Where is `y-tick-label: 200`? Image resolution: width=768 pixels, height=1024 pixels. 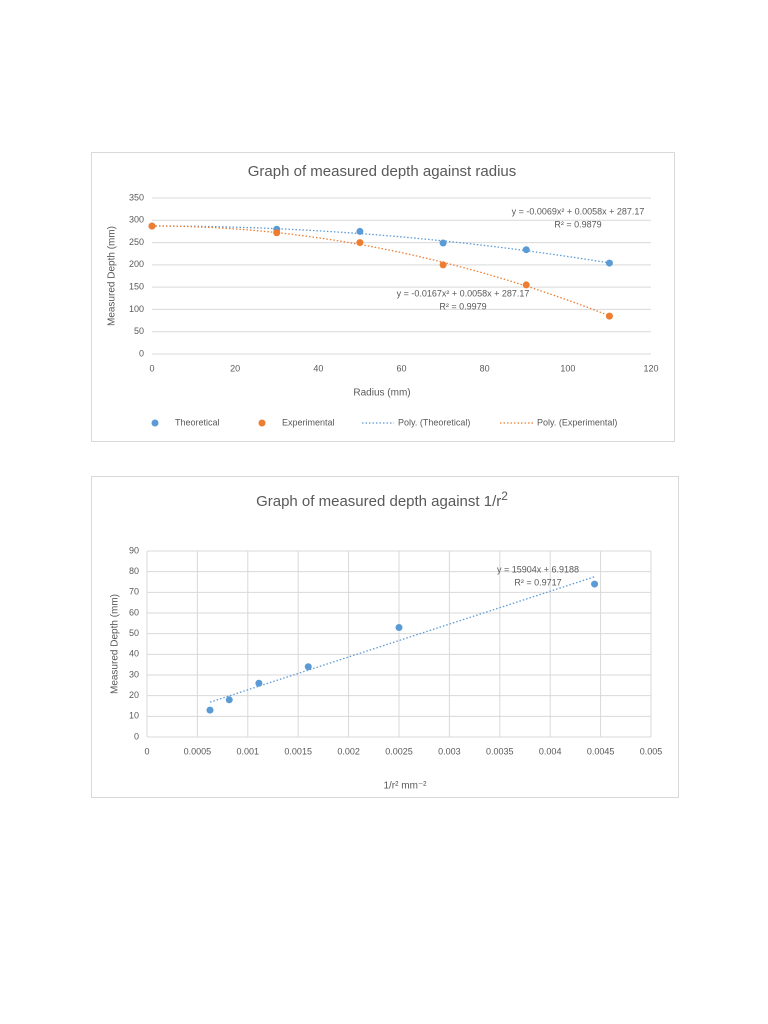
y-tick-label: 200 is located at coordinates (136, 264).